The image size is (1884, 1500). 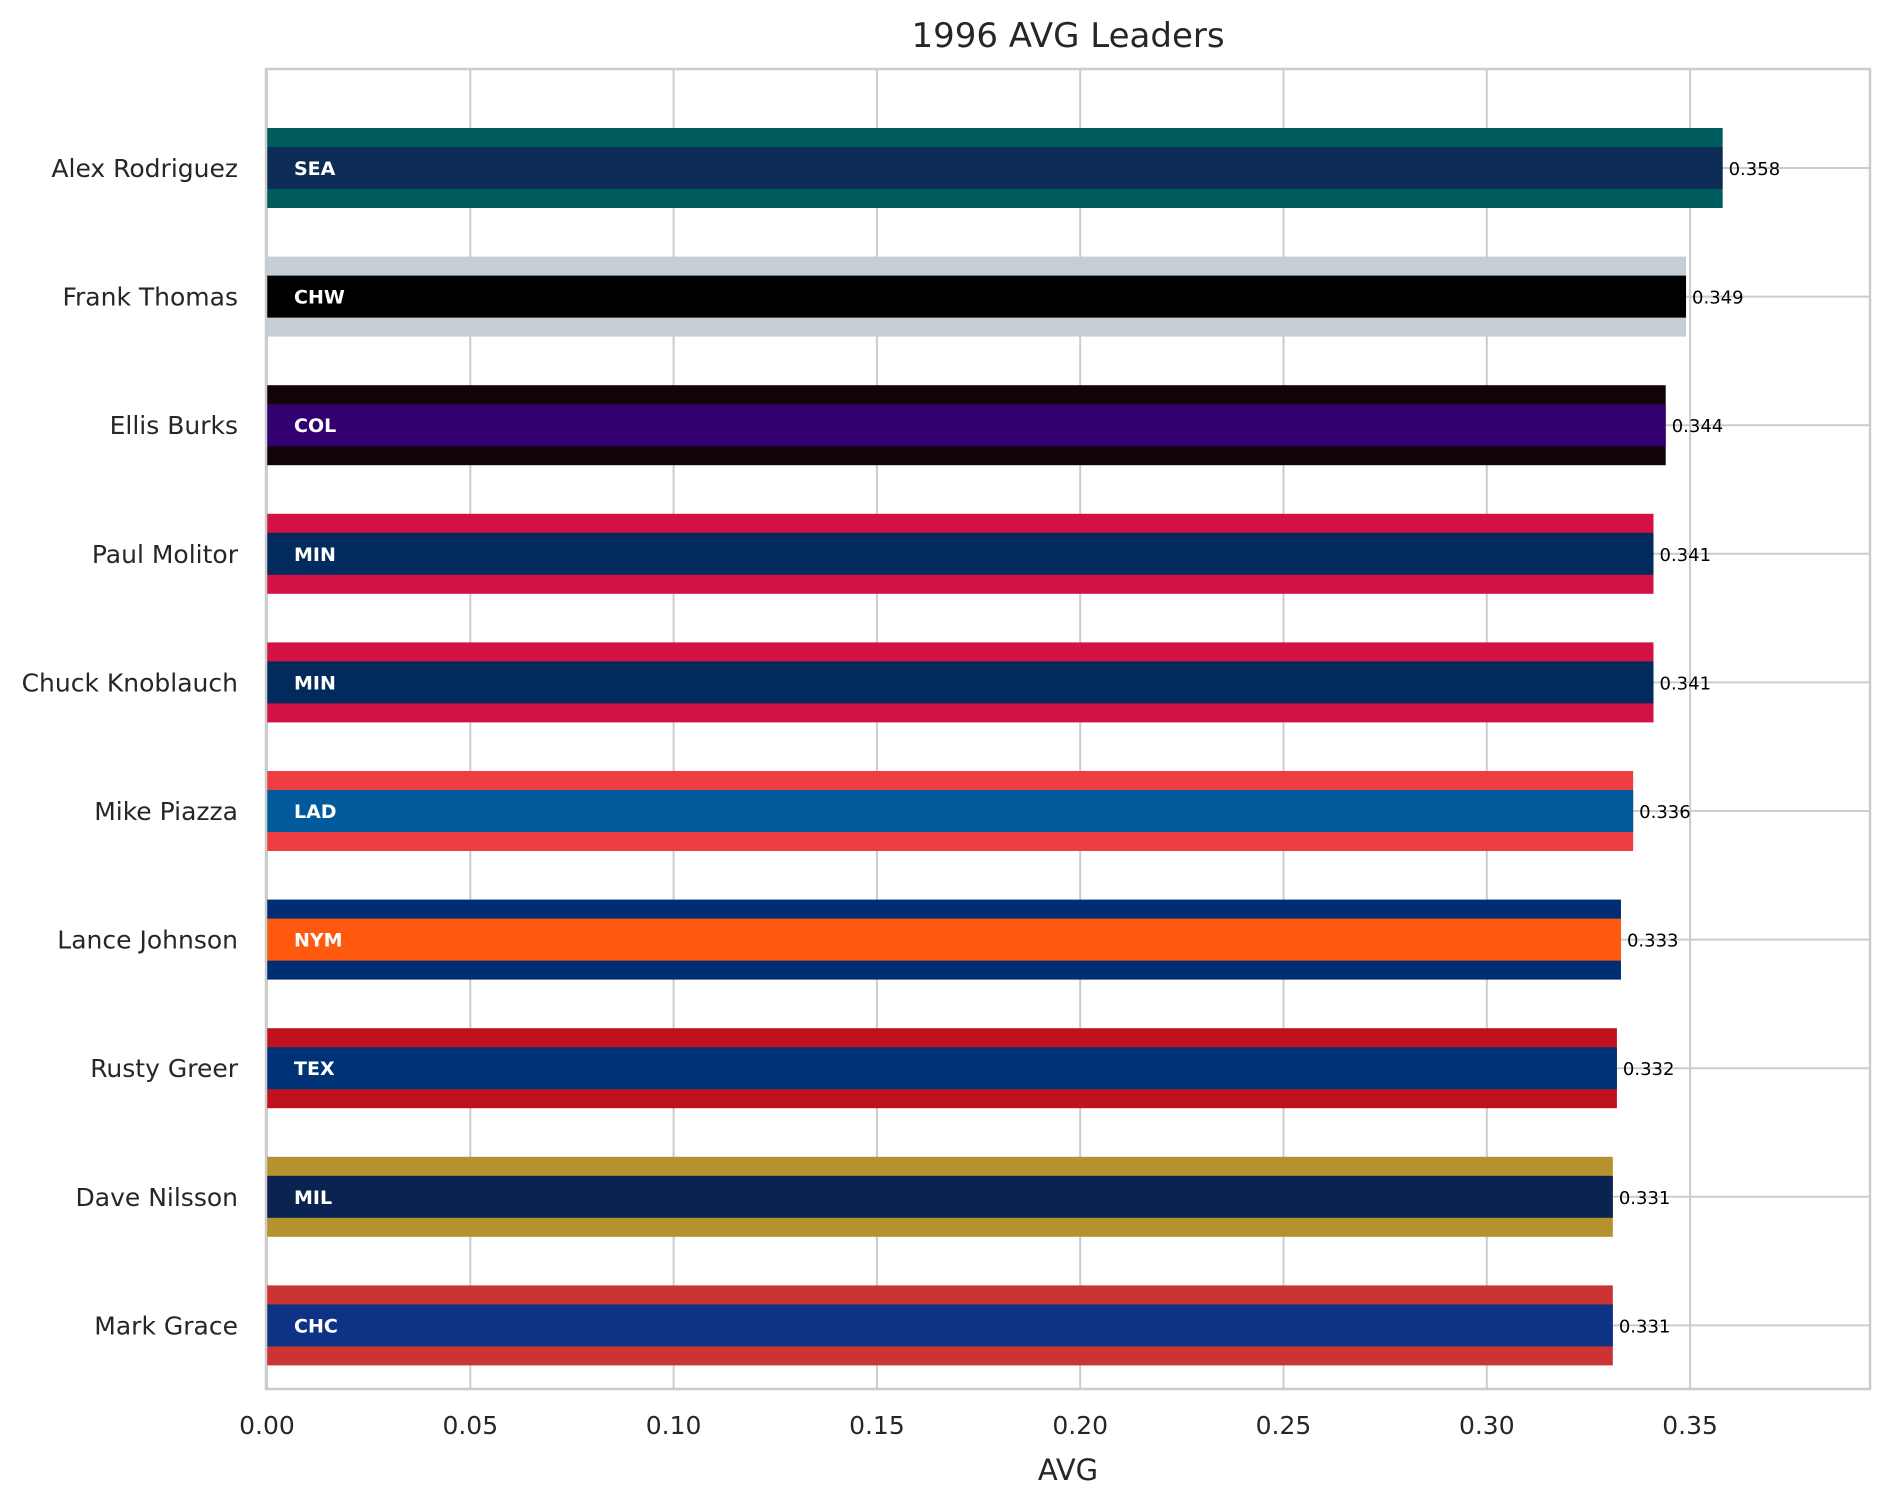 I want to click on team-label: TEX, so click(x=314, y=1069).